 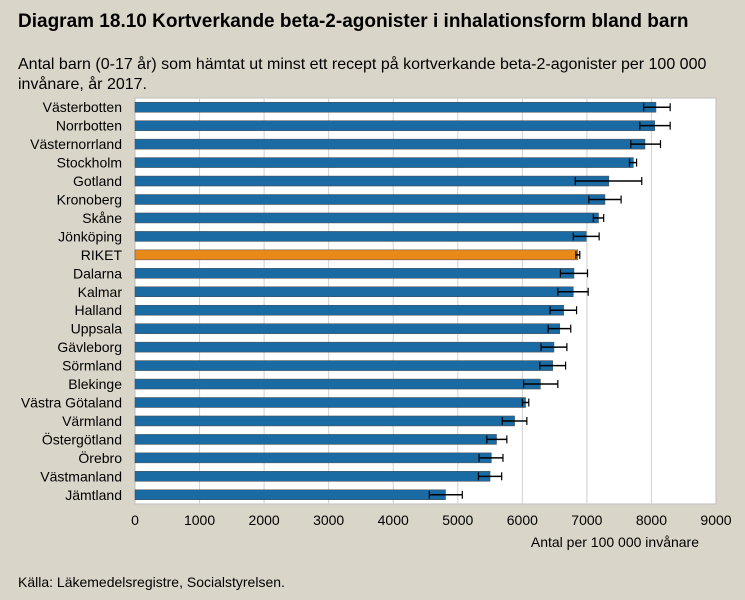 I want to click on category-label: Västmanland, so click(x=81, y=476).